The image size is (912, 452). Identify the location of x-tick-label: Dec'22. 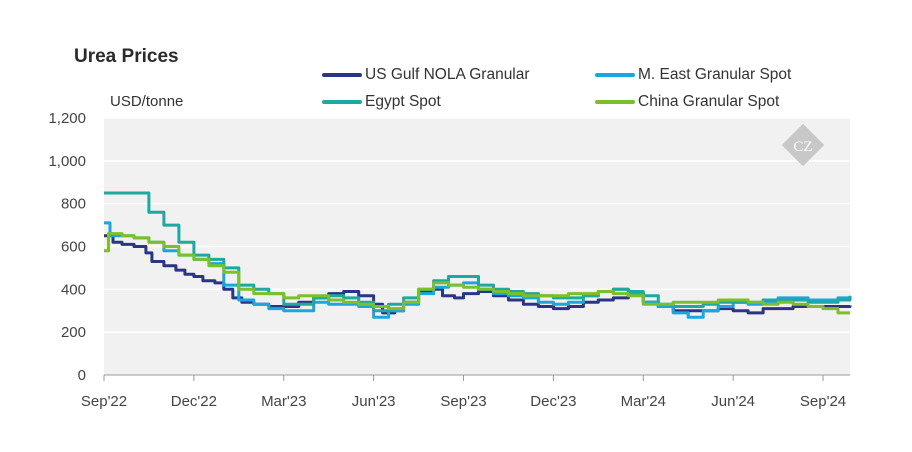
(194, 401).